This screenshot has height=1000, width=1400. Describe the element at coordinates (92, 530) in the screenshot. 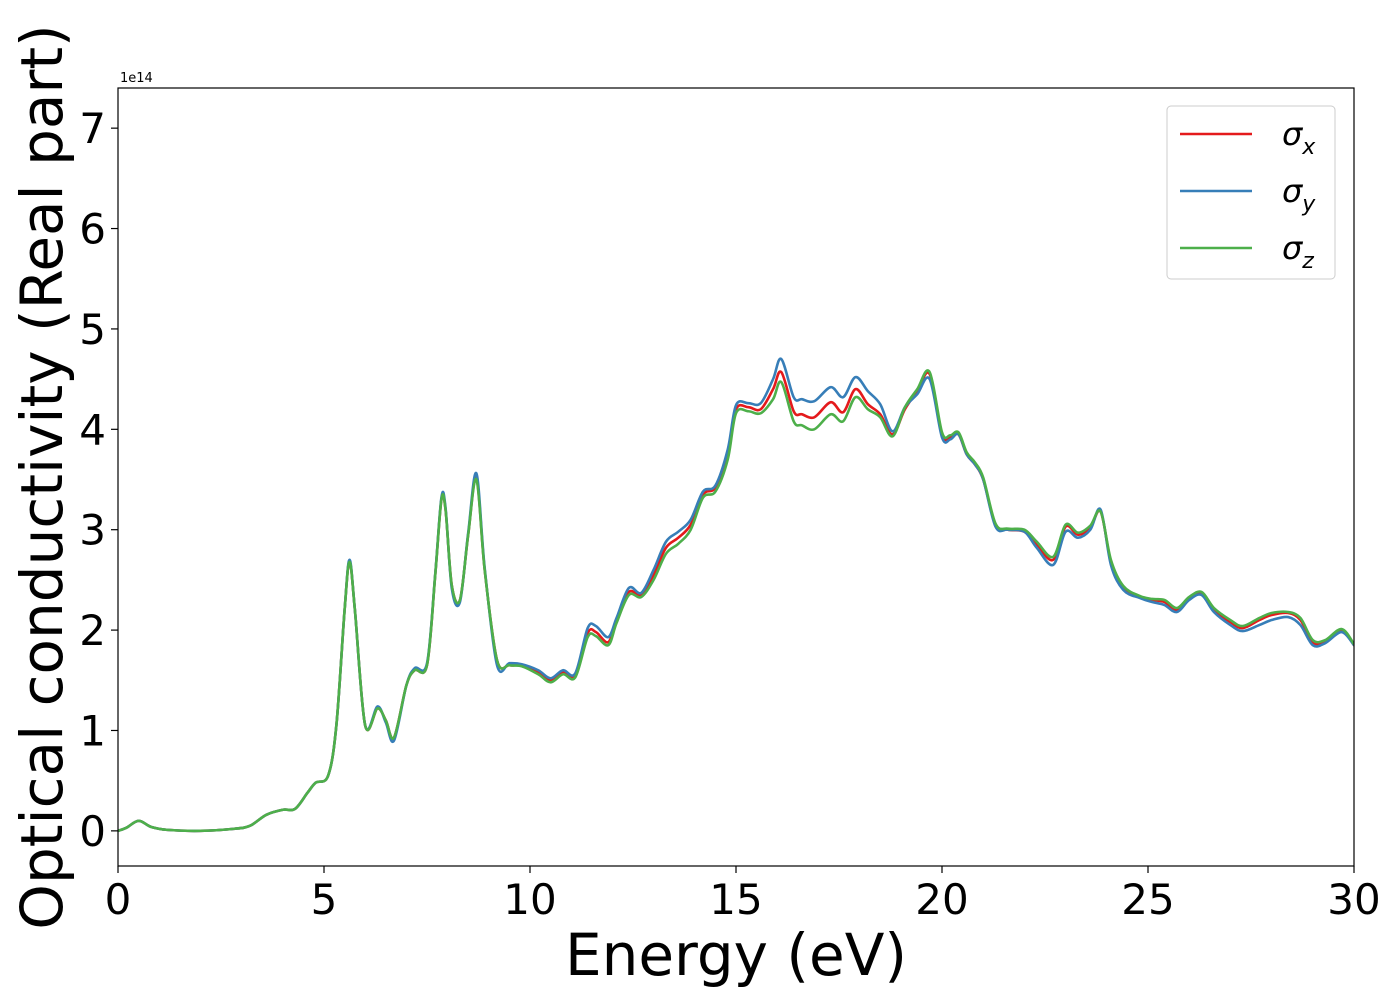

I see `y-tick-label: 3` at that location.